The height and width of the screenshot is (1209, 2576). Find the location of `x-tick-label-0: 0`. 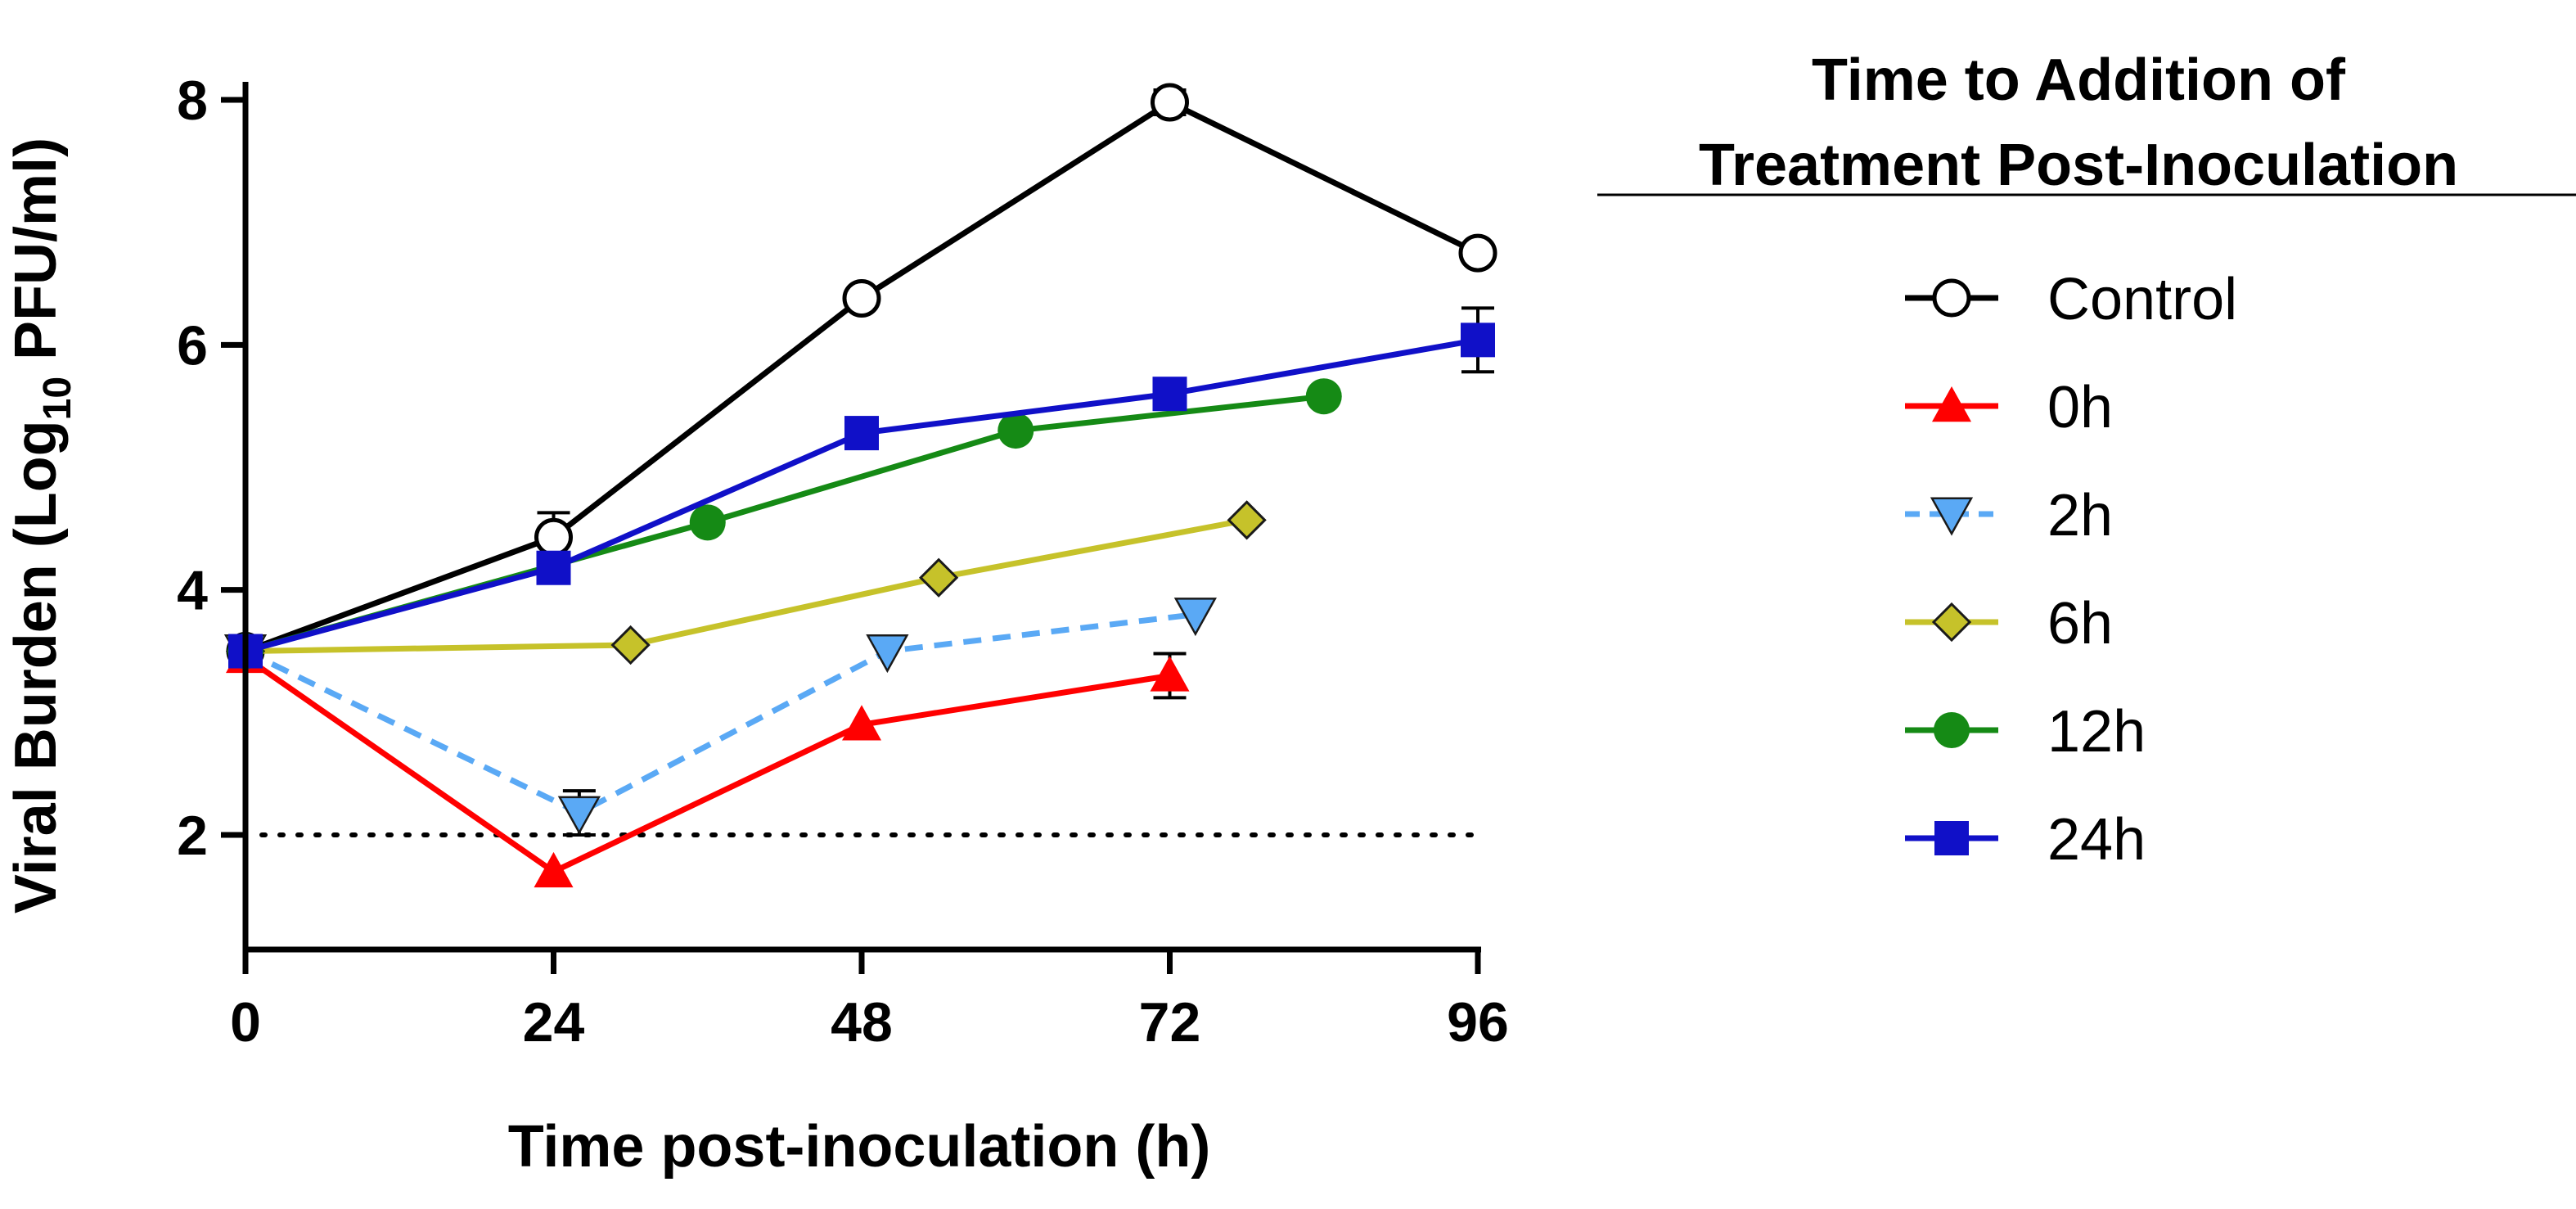

x-tick-label-0: 0 is located at coordinates (245, 1022).